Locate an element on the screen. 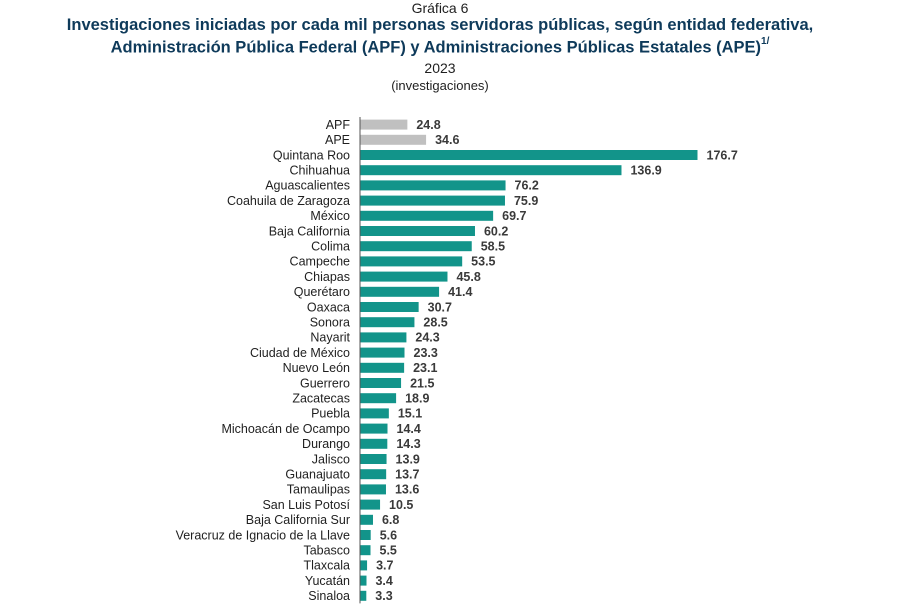 Image resolution: width=899 pixels, height=606 pixels. value-label: 23.3 is located at coordinates (426, 353).